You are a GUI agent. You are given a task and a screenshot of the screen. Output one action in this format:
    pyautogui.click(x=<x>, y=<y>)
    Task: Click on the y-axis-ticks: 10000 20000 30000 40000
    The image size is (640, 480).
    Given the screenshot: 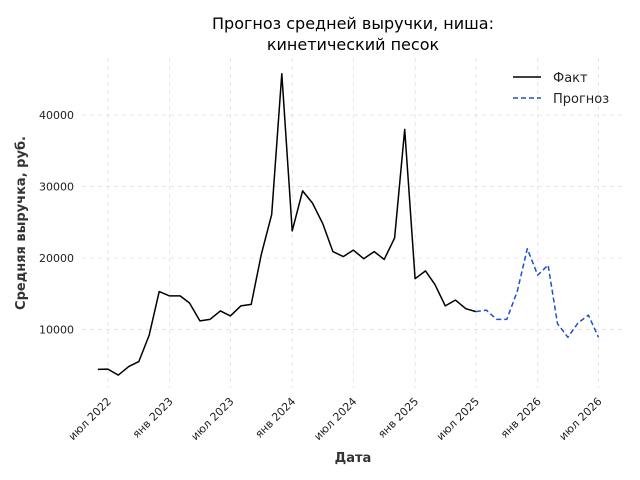 What is the action you would take?
    pyautogui.click(x=56, y=222)
    